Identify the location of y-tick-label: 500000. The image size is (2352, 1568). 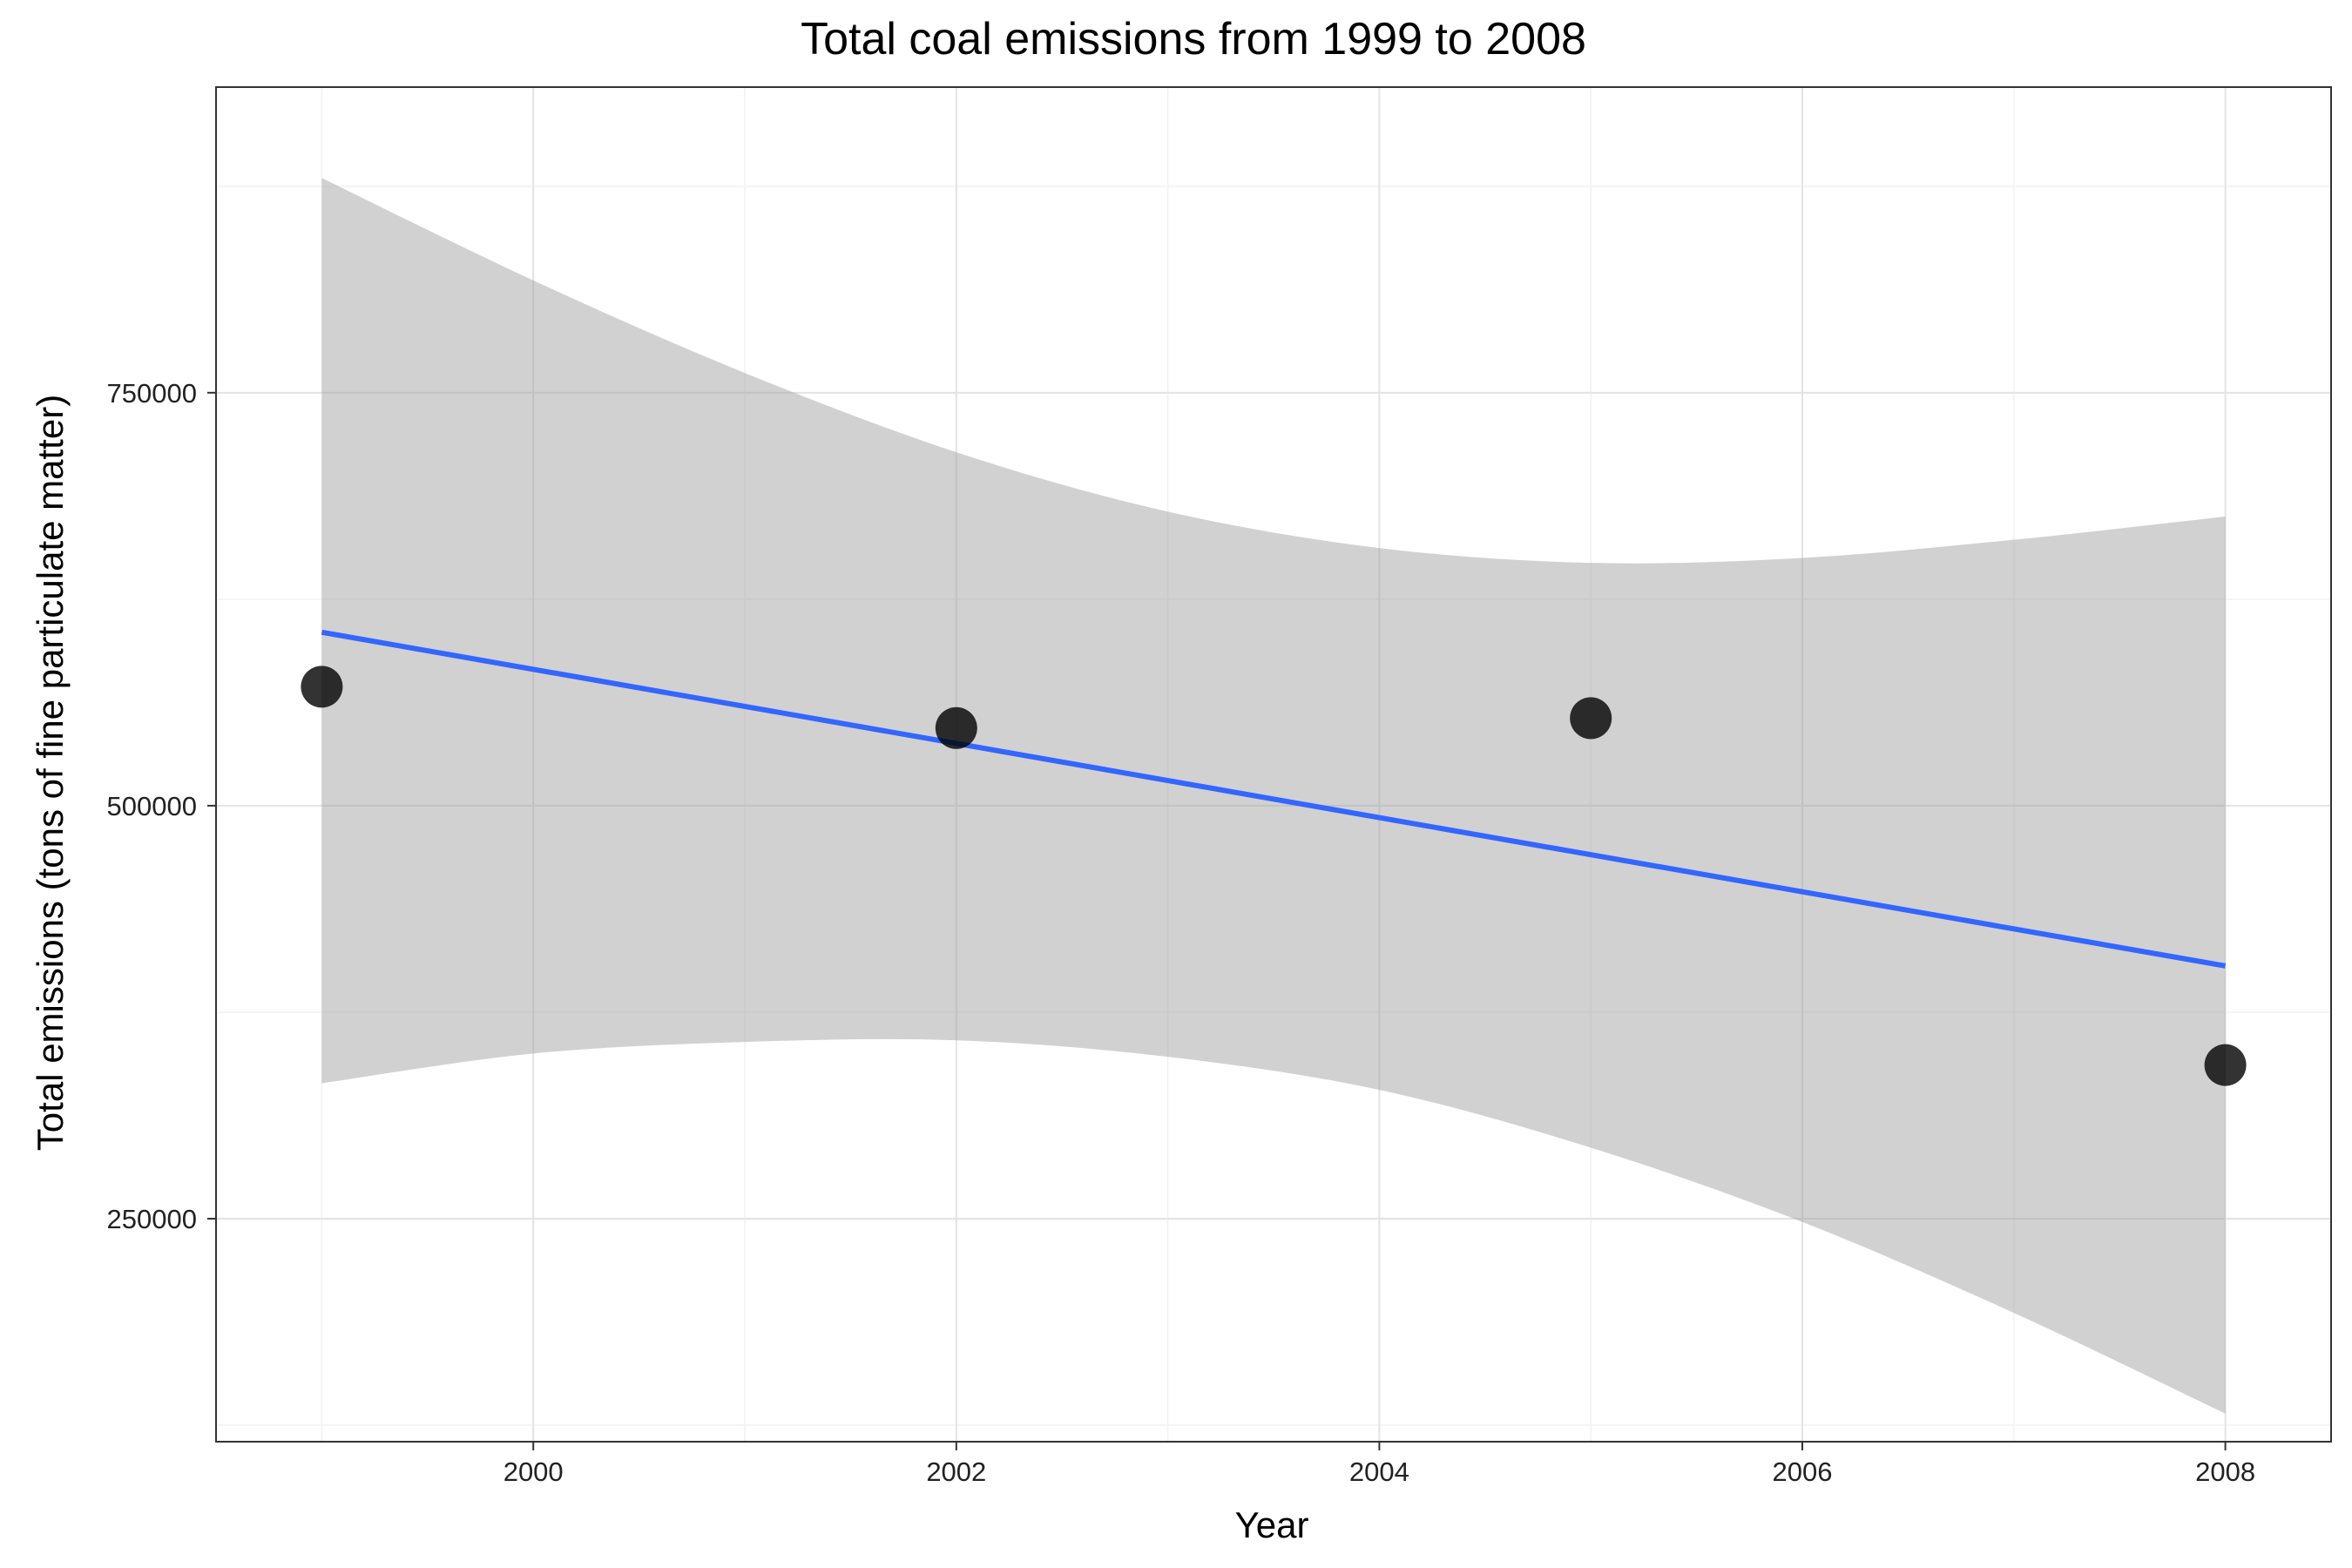
(152, 806).